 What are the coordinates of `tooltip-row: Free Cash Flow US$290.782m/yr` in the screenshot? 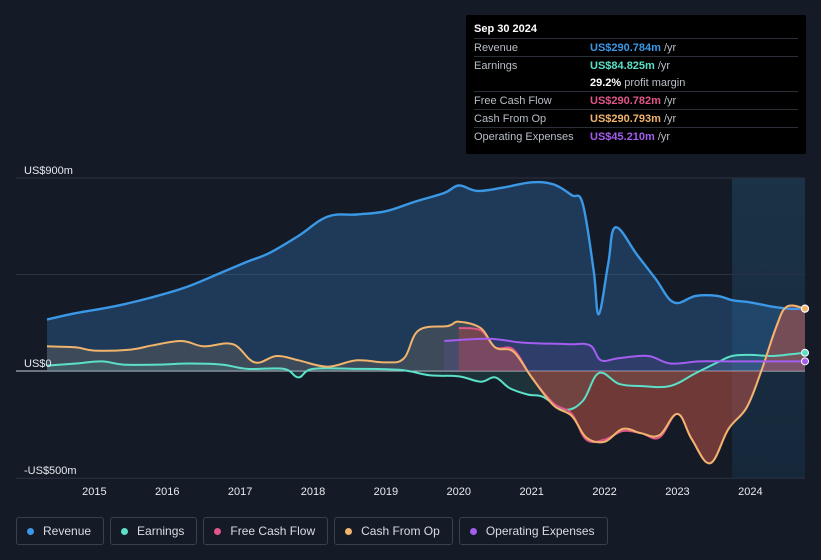 It's located at (636, 100).